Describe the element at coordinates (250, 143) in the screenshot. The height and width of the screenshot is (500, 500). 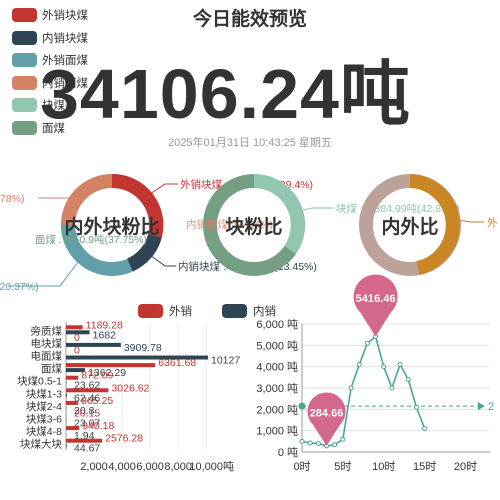
I see `timestamp: 2025年01月31日 10:43:25 星期五` at that location.